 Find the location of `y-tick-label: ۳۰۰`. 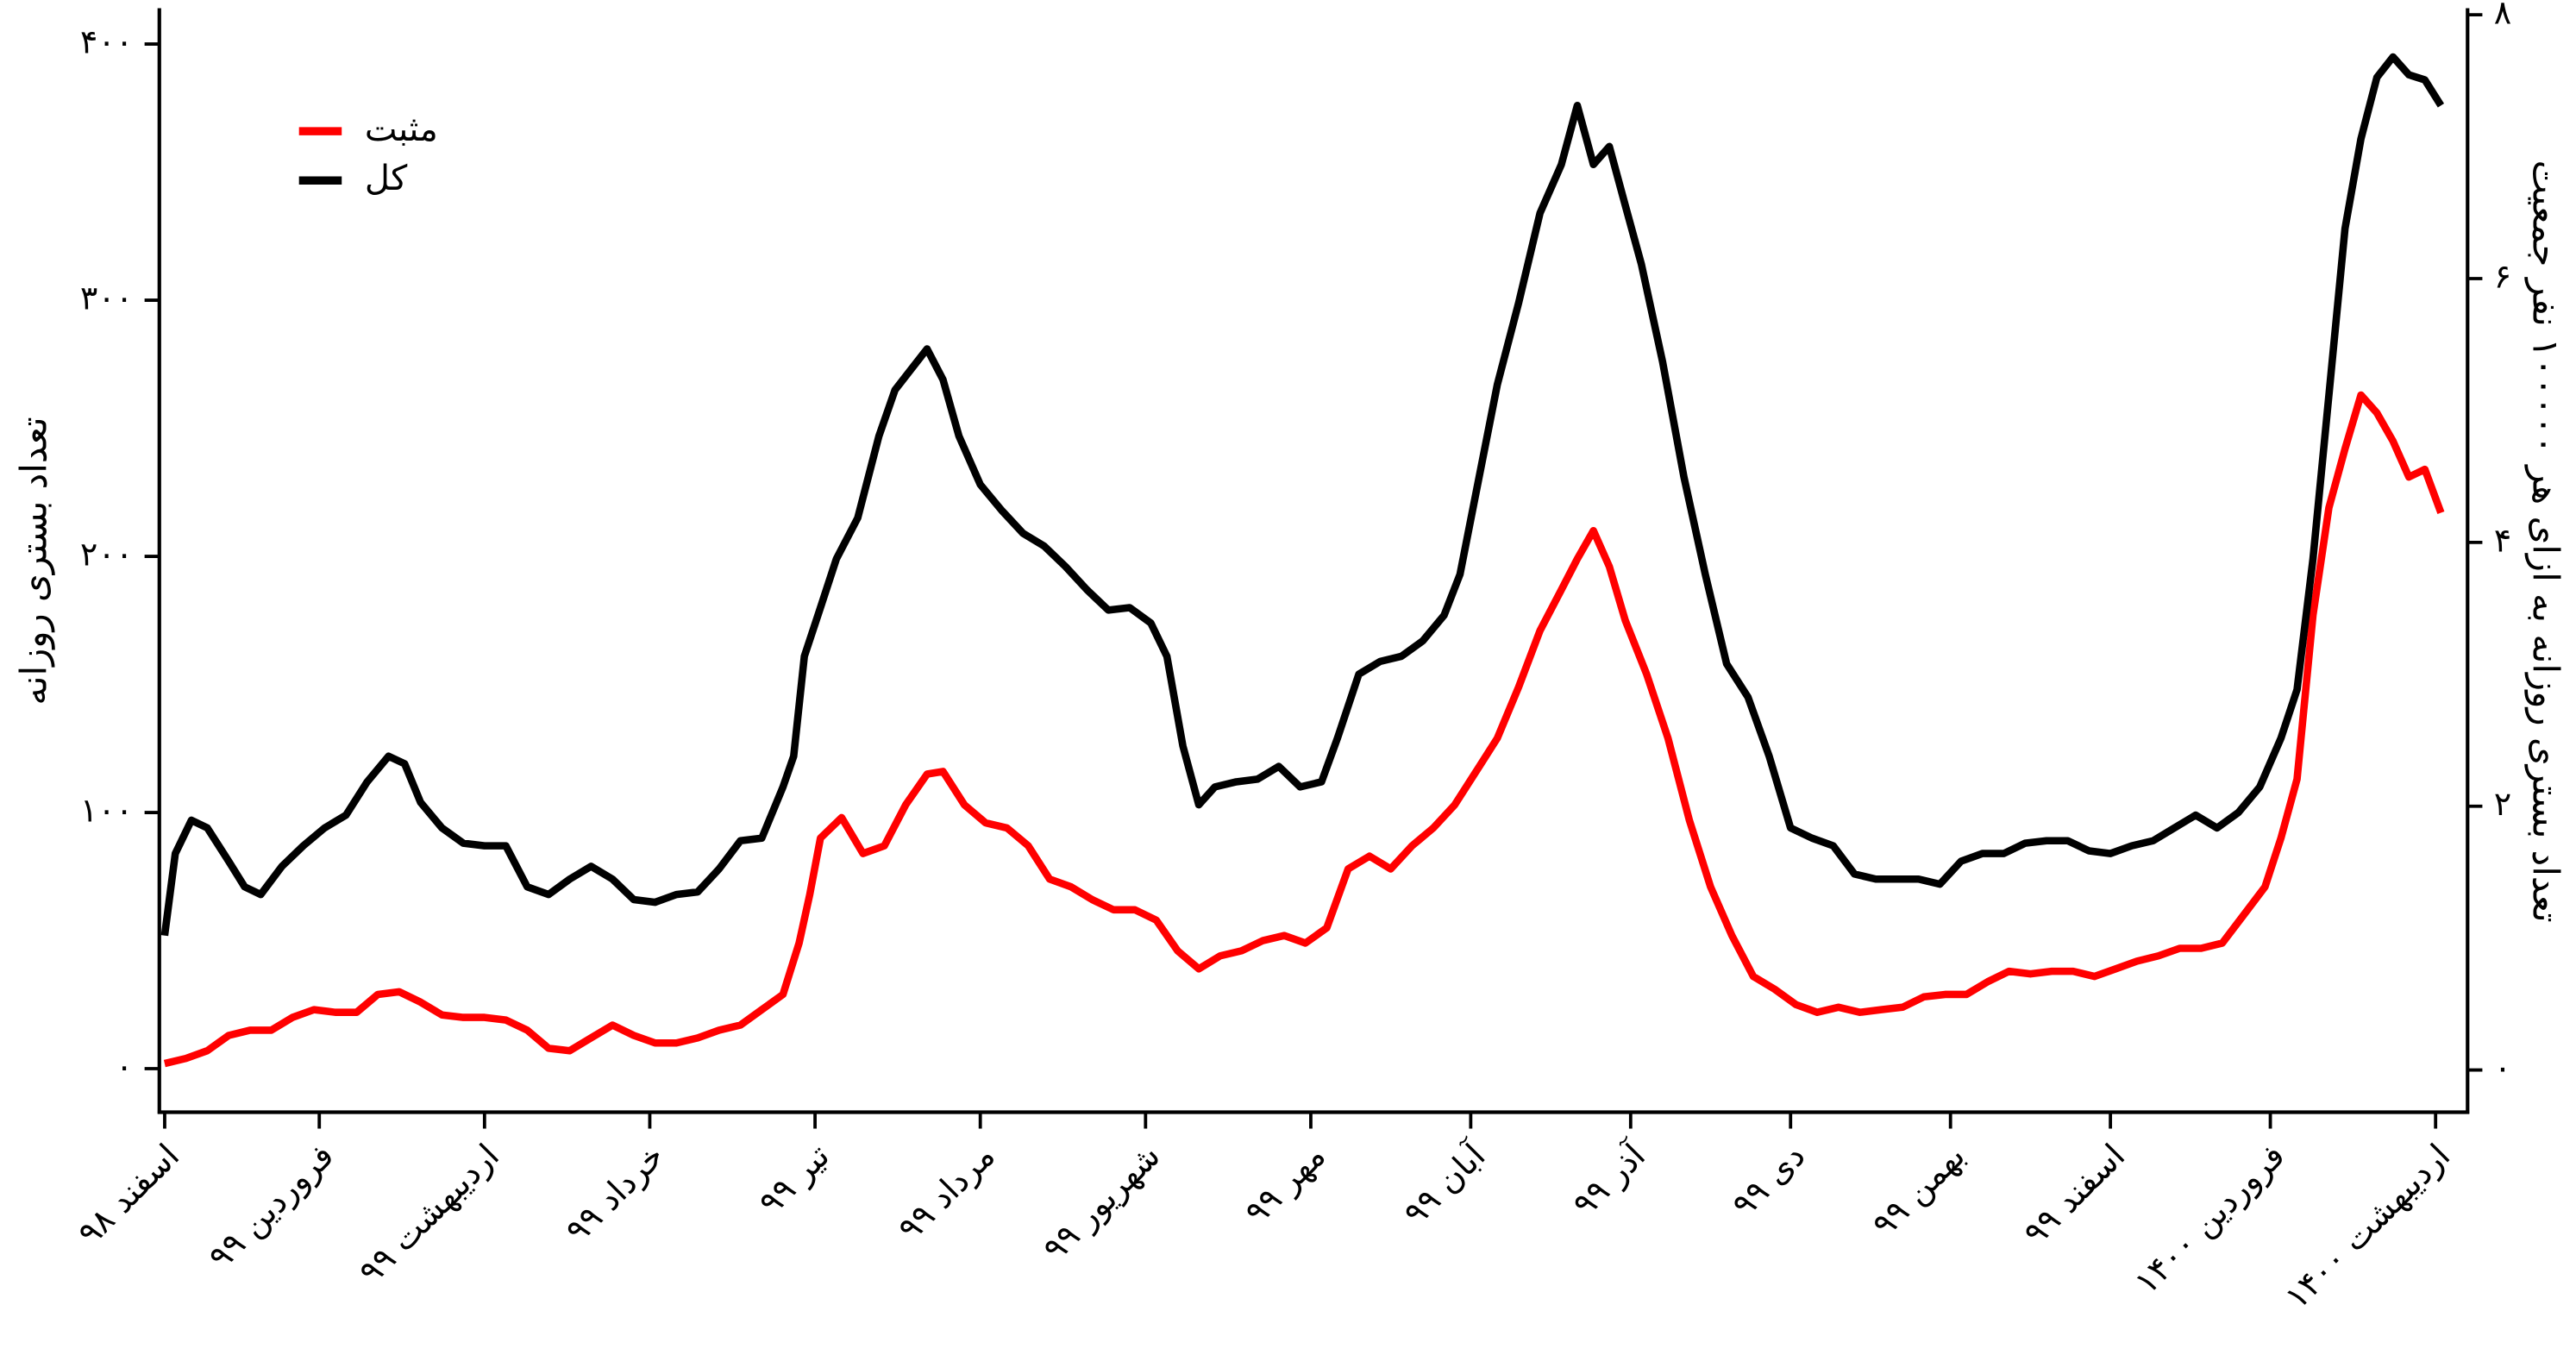

y-tick-label: ۳۰۰ is located at coordinates (106, 298).